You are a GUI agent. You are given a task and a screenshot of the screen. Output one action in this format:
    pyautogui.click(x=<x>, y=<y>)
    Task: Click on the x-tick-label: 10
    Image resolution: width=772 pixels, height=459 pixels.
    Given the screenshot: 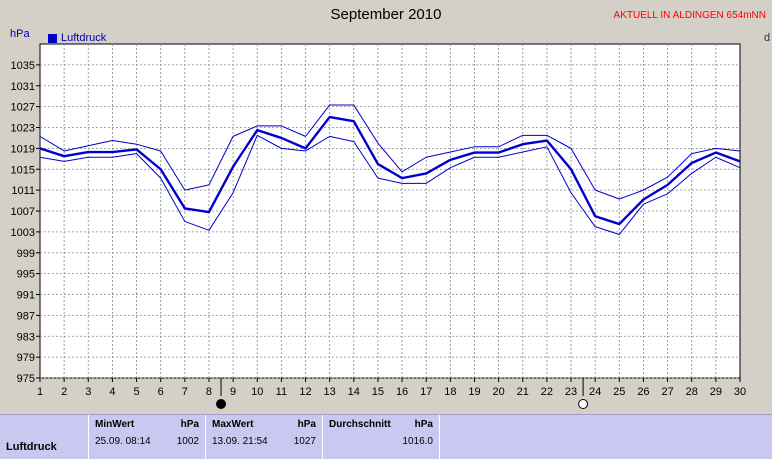 What is the action you would take?
    pyautogui.click(x=257, y=392)
    